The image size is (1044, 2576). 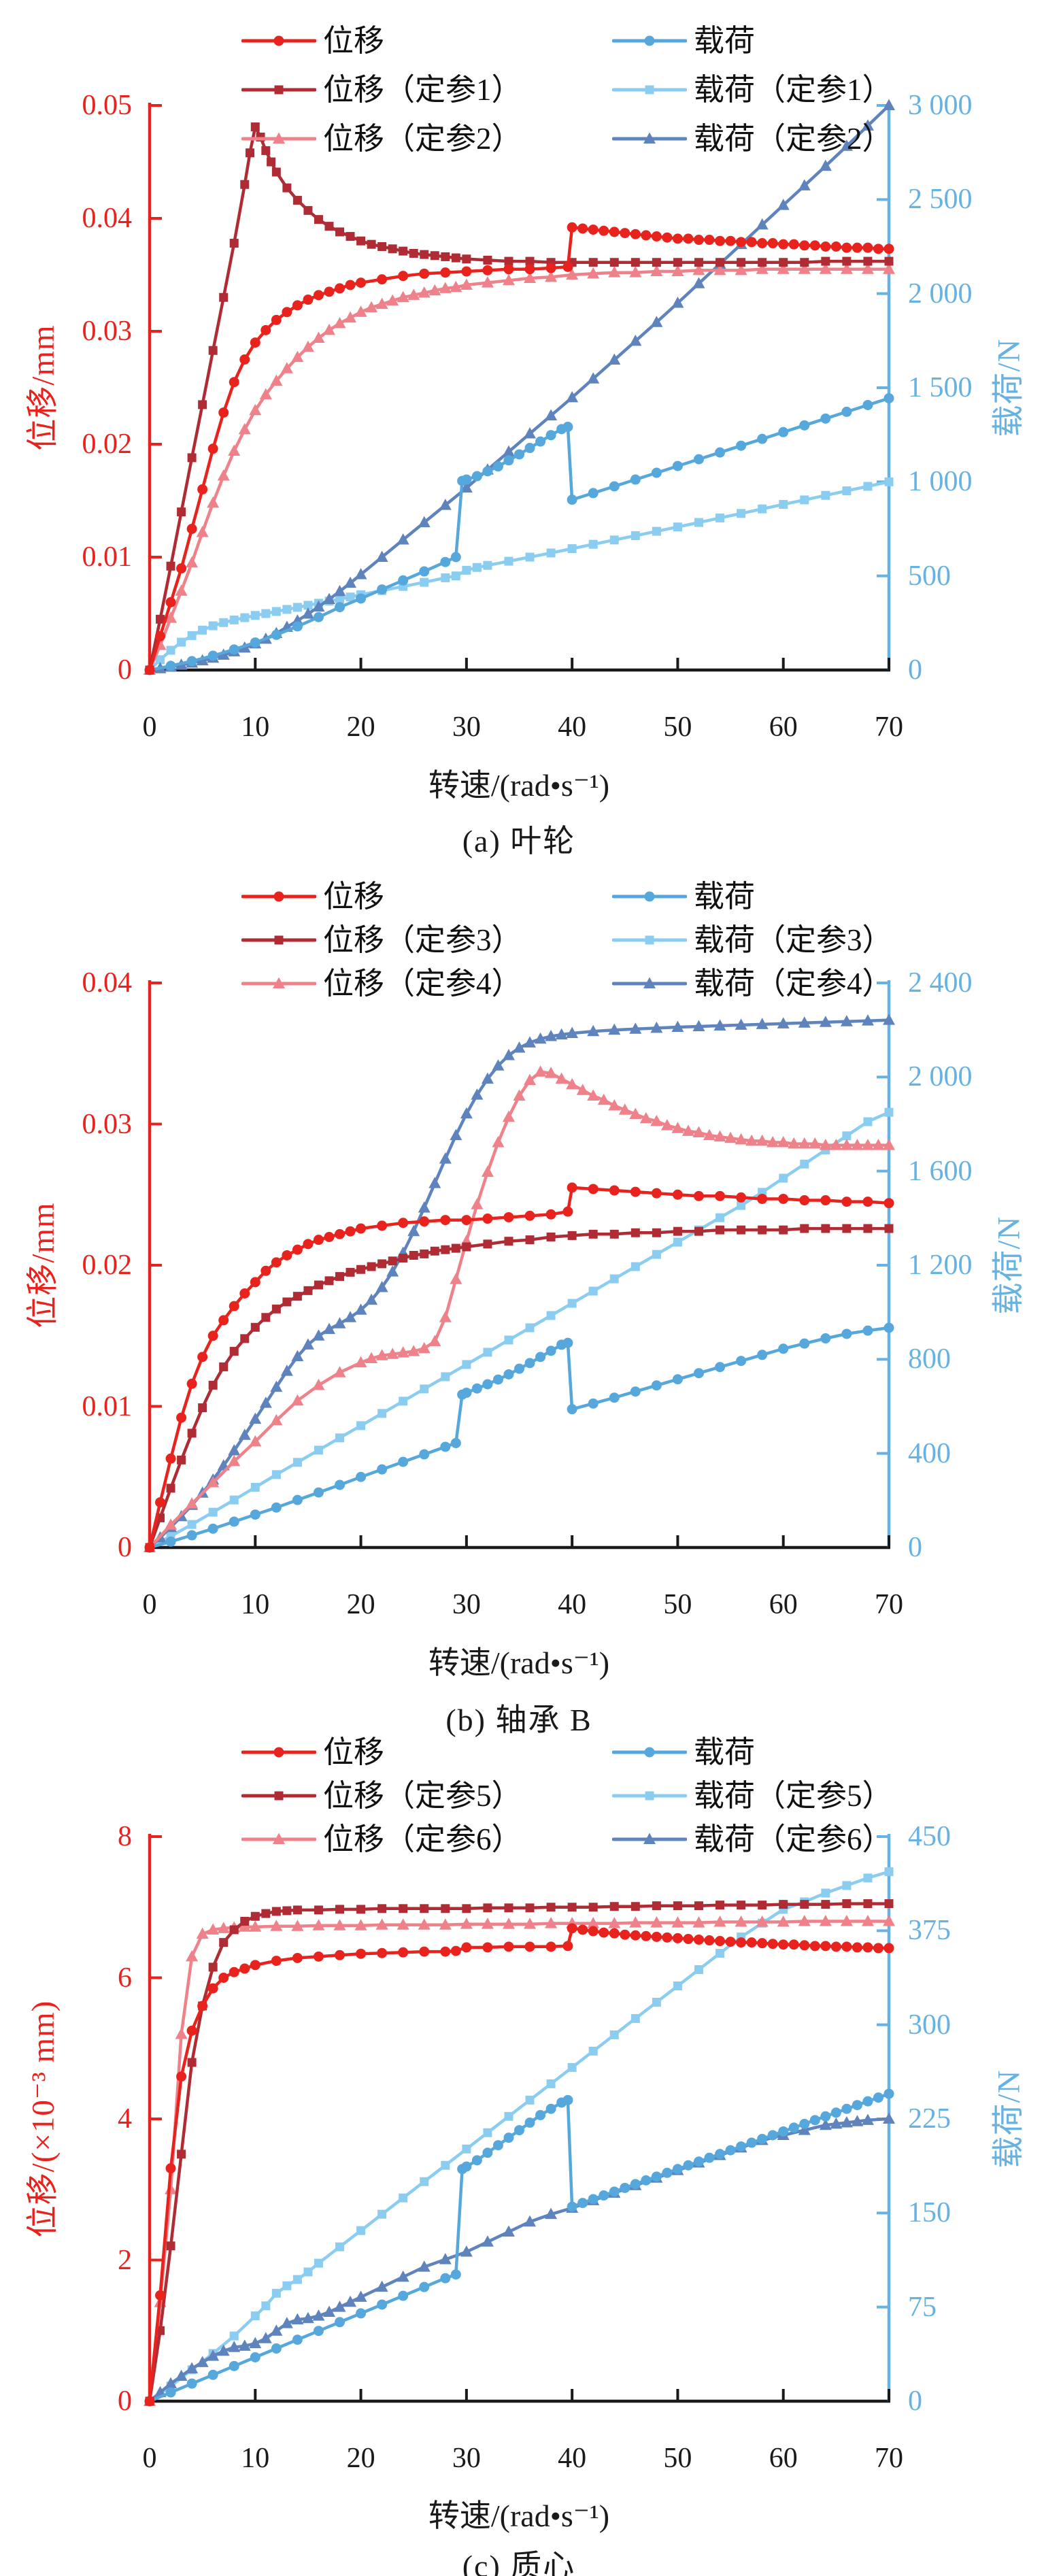 I want to click on x-tick-label: 0, so click(x=150, y=727).